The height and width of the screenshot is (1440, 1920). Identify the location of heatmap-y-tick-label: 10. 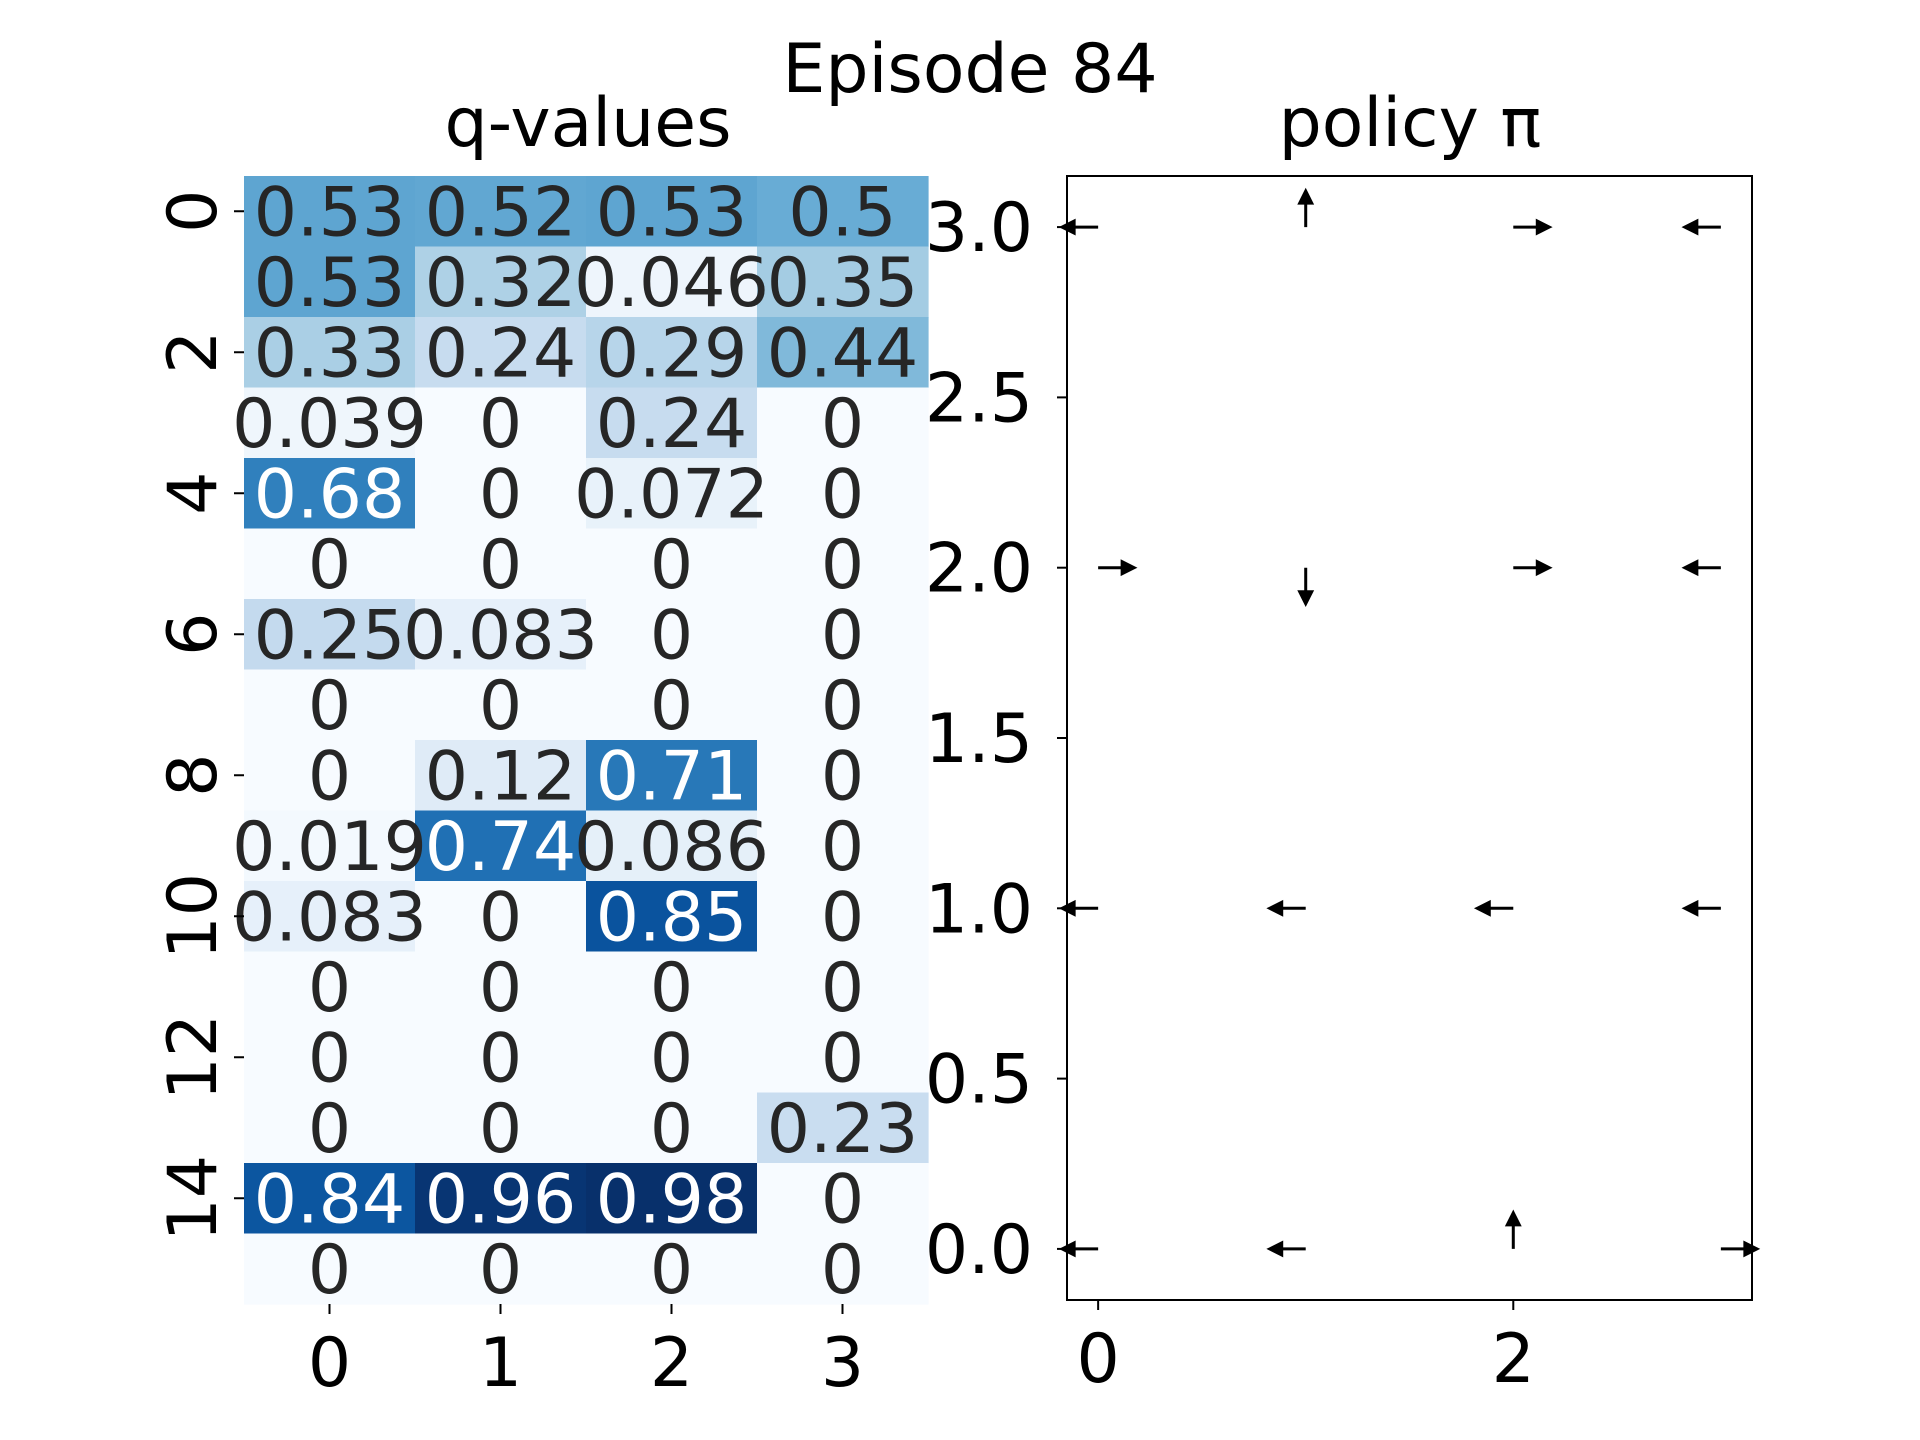
(193, 916).